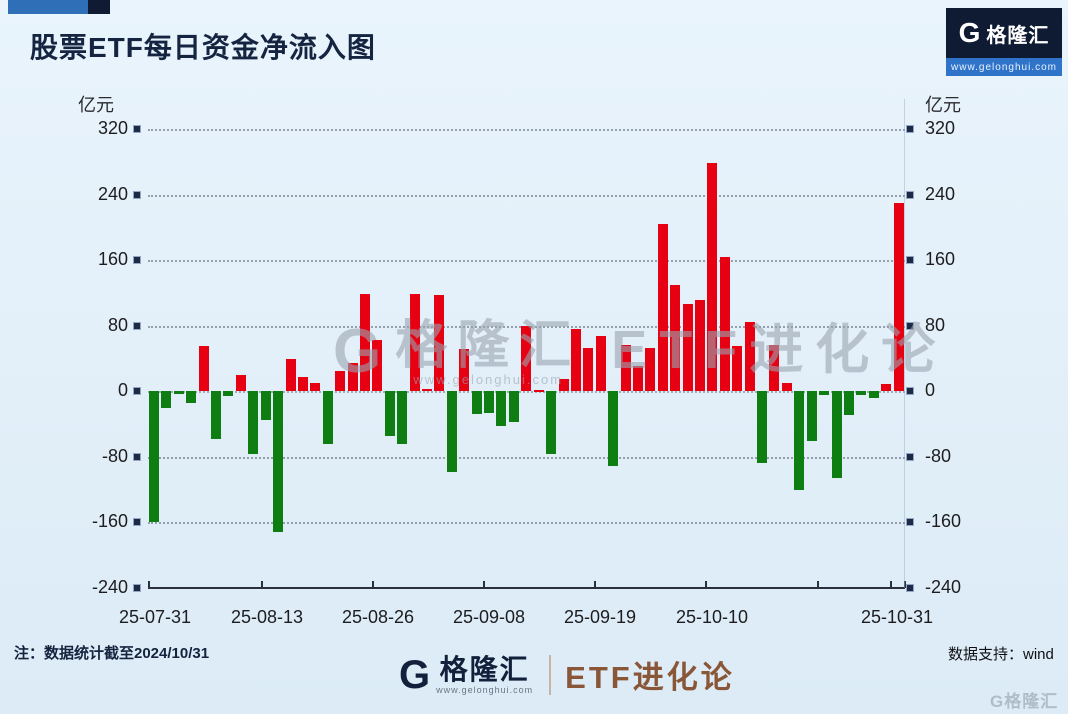 This screenshot has width=1068, height=714. What do you see at coordinates (378, 617) in the screenshot?
I see `x-axis-label: 25-08-26` at bounding box center [378, 617].